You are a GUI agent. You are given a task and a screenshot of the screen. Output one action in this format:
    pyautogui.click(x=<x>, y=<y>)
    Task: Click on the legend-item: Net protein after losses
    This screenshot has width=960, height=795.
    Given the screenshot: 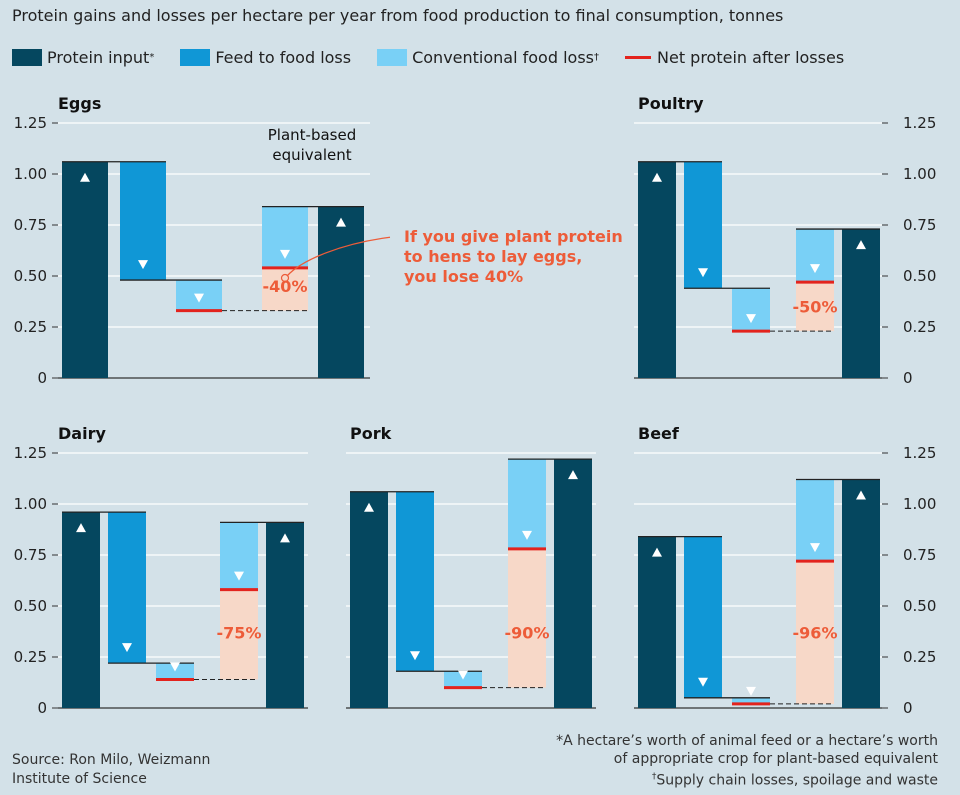 What is the action you would take?
    pyautogui.click(x=734, y=57)
    